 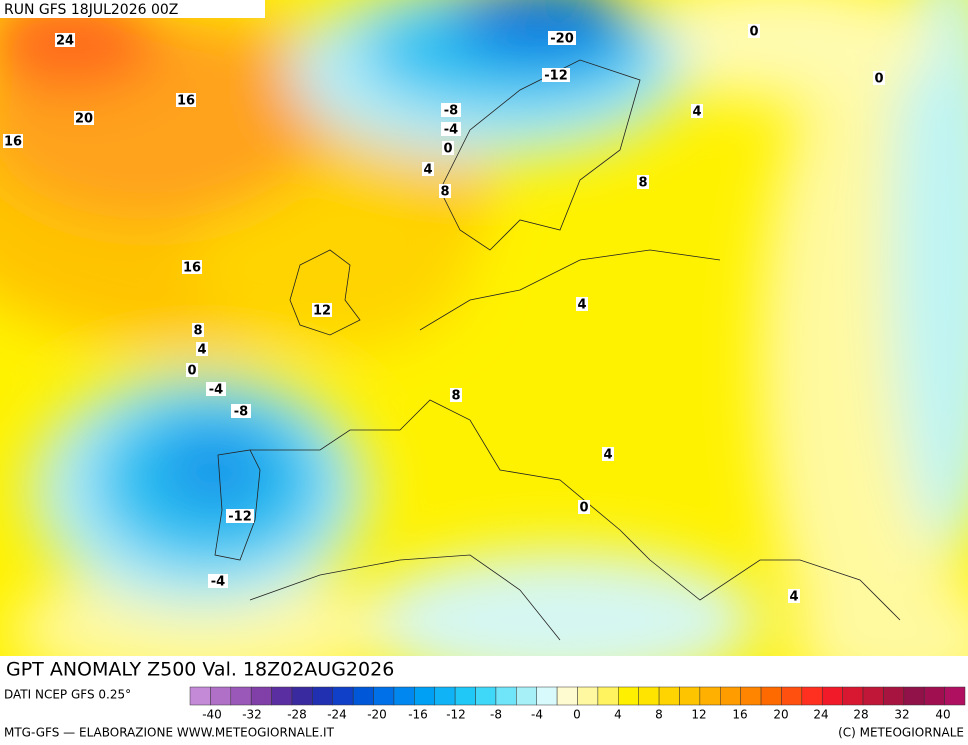 What do you see at coordinates (496, 715) in the screenshot?
I see `colorbar-label: -8` at bounding box center [496, 715].